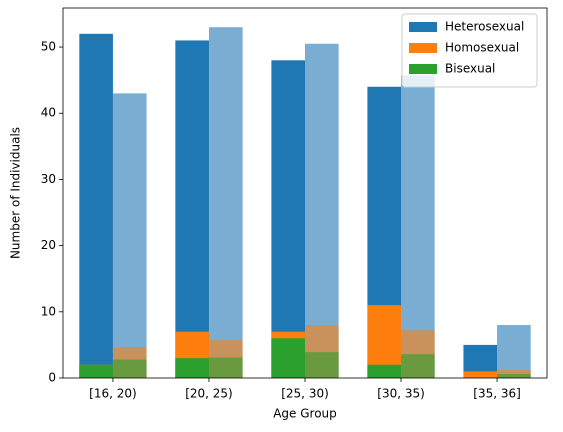 The height and width of the screenshot is (432, 563). What do you see at coordinates (48, 179) in the screenshot?
I see `y-tick-label: 30` at bounding box center [48, 179].